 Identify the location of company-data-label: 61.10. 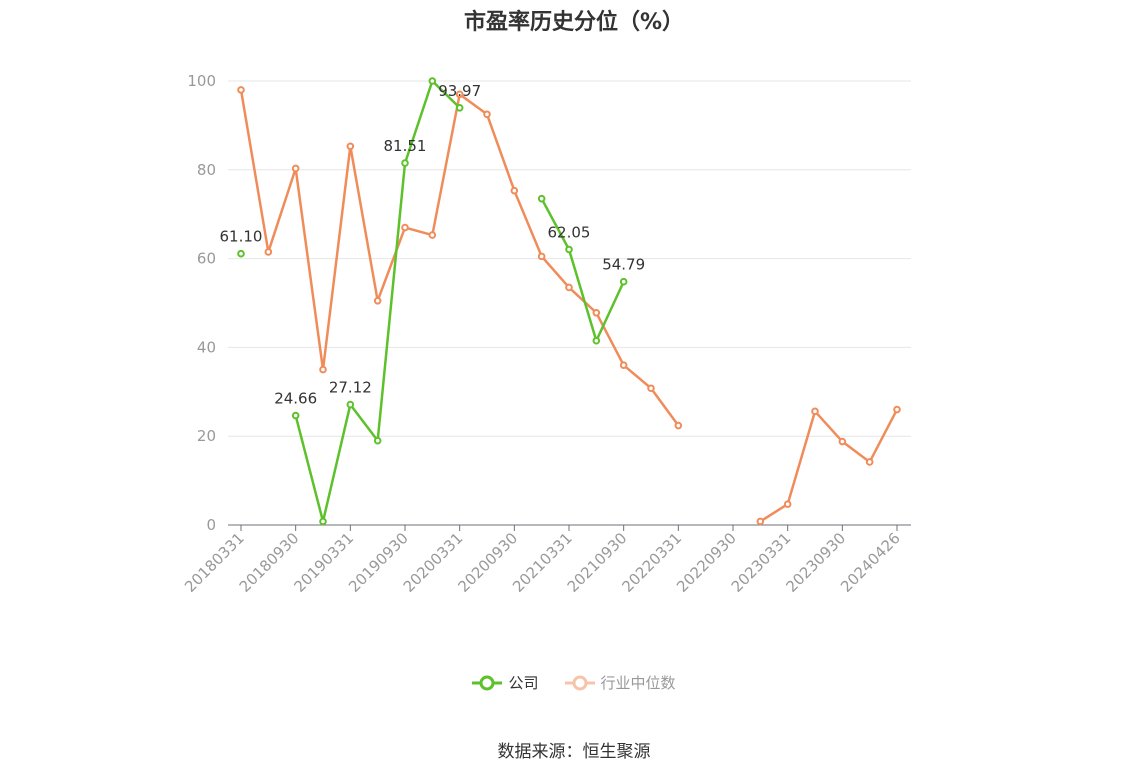
(241, 237).